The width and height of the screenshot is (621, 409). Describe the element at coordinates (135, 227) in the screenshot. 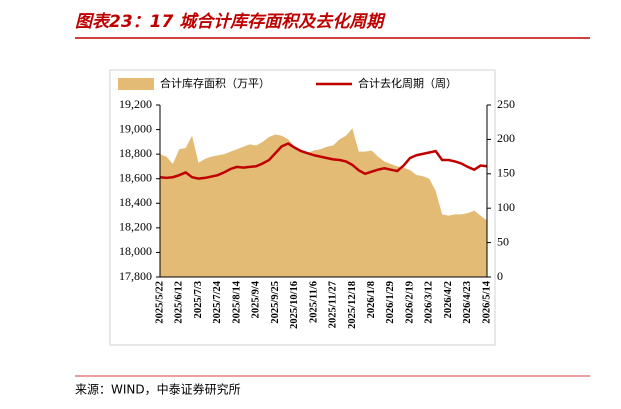

I see `y-tick-label: 18,200` at that location.